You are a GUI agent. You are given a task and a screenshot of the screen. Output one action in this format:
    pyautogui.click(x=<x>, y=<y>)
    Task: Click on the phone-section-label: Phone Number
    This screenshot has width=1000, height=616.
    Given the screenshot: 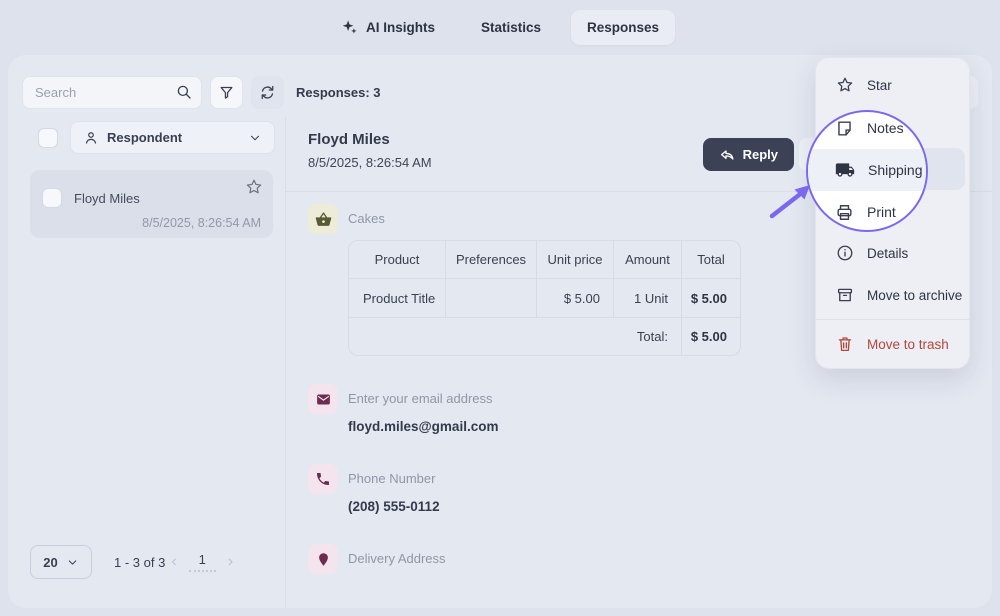 What is the action you would take?
    pyautogui.click(x=392, y=478)
    